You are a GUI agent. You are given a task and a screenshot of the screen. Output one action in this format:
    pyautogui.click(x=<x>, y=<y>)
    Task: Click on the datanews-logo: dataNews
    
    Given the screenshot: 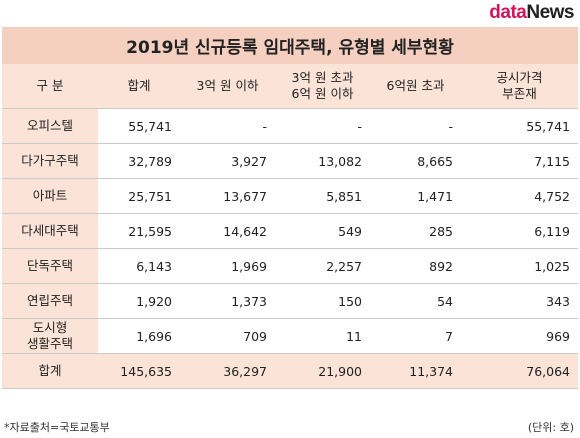 What is the action you would take?
    pyautogui.click(x=531, y=13)
    